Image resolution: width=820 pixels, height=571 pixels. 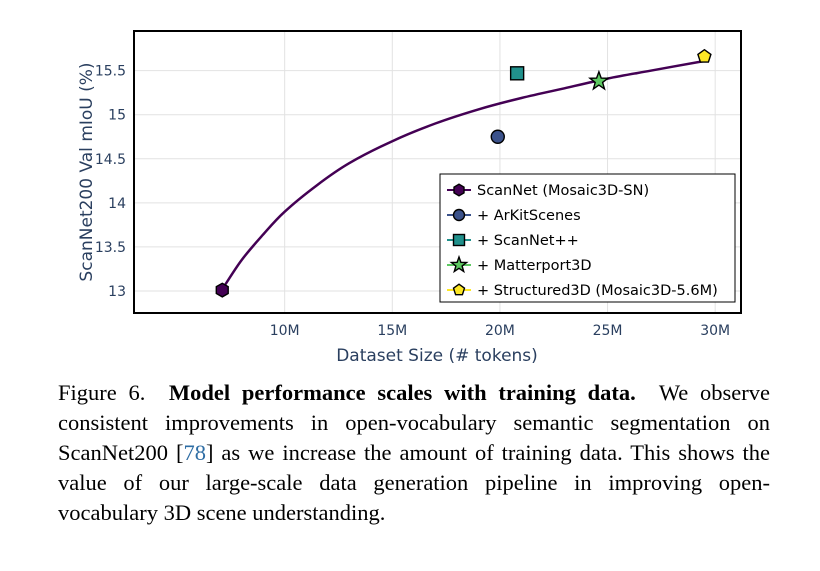 I want to click on x-tick-label: 20M, so click(x=500, y=331).